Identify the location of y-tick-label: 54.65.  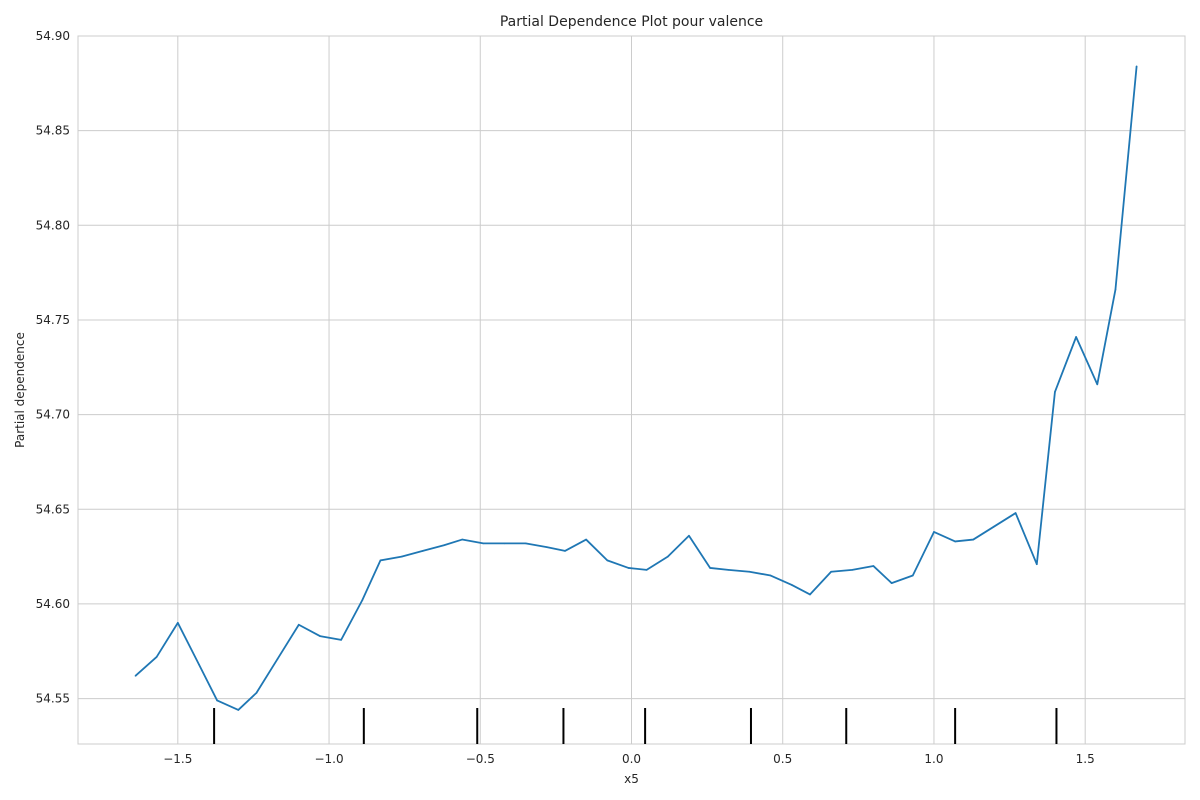
(53, 509).